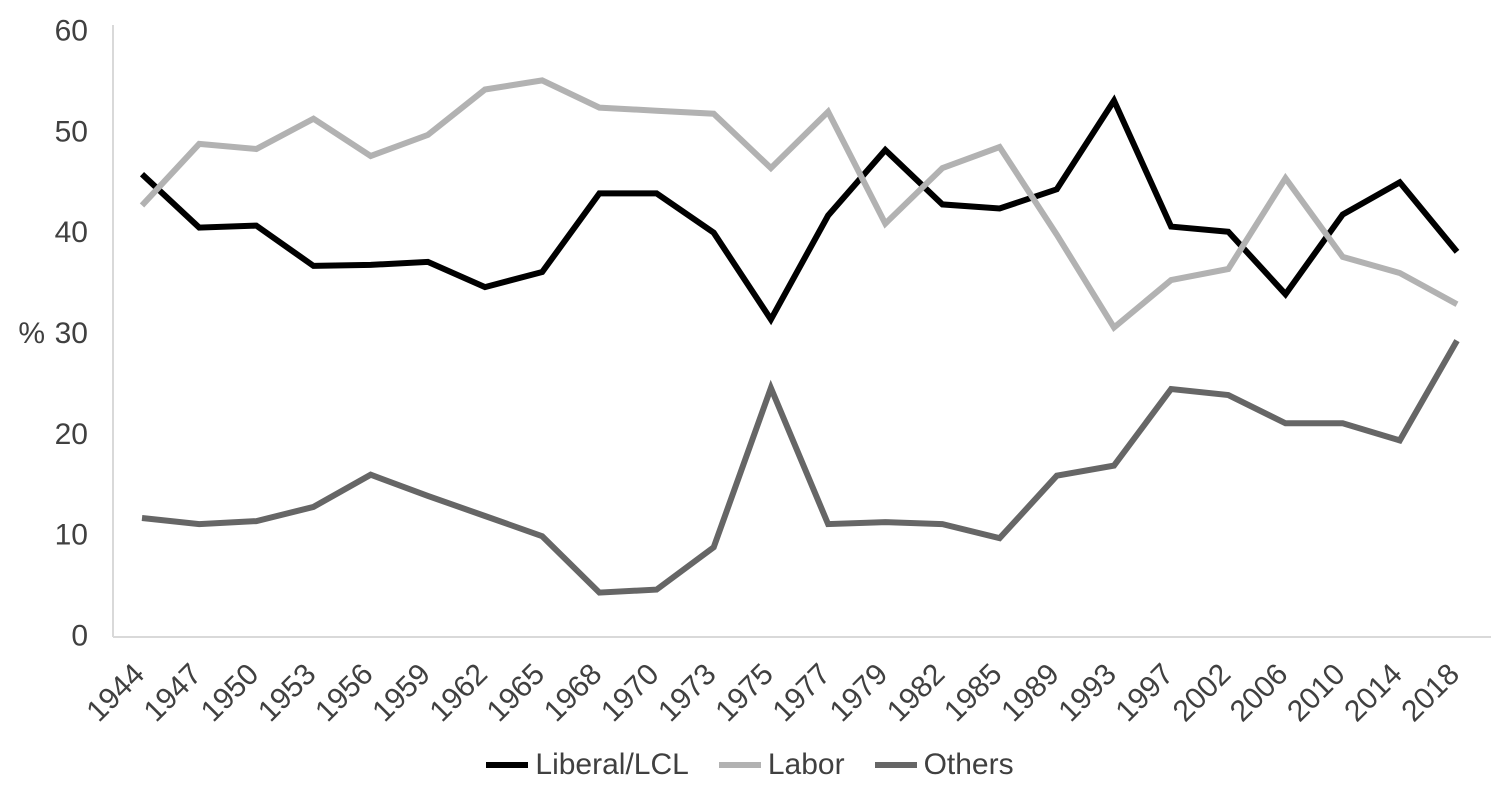 This screenshot has width=1500, height=798. What do you see at coordinates (115, 693) in the screenshot?
I see `x-axis-tick-label: 1944` at bounding box center [115, 693].